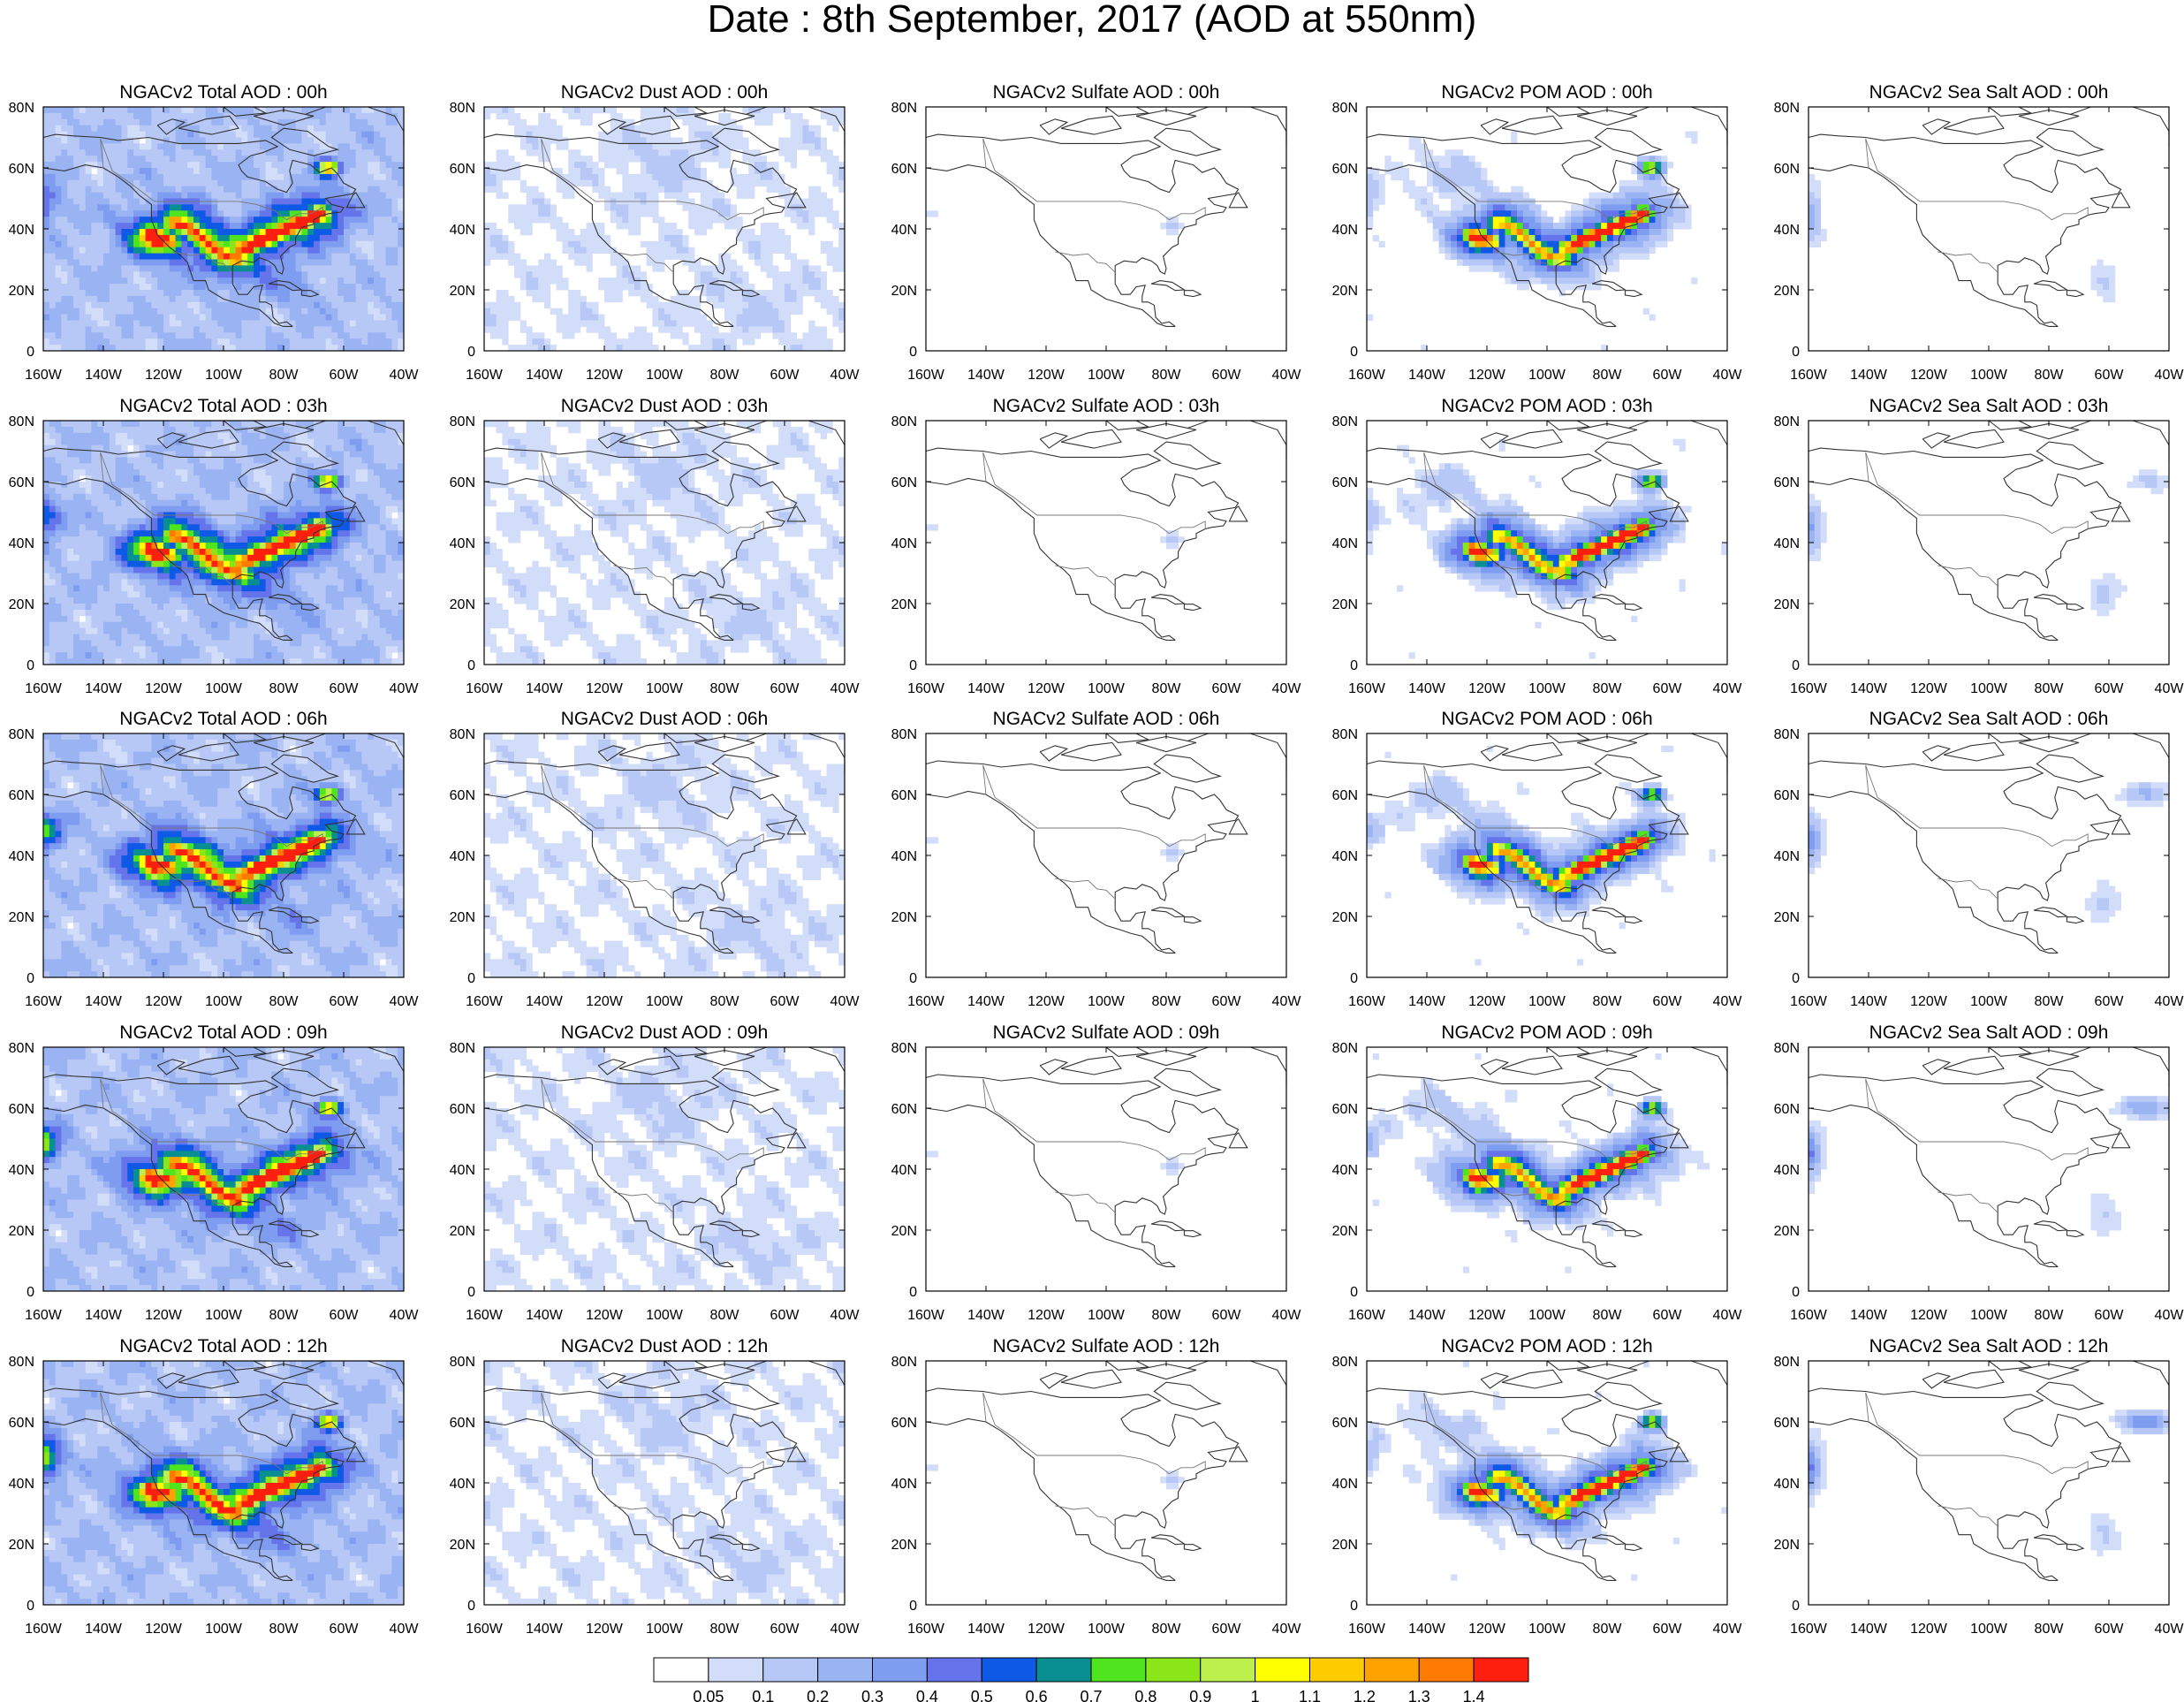 This screenshot has width=2184, height=1702. I want to click on coastline-greenland, so click(1236, 127).